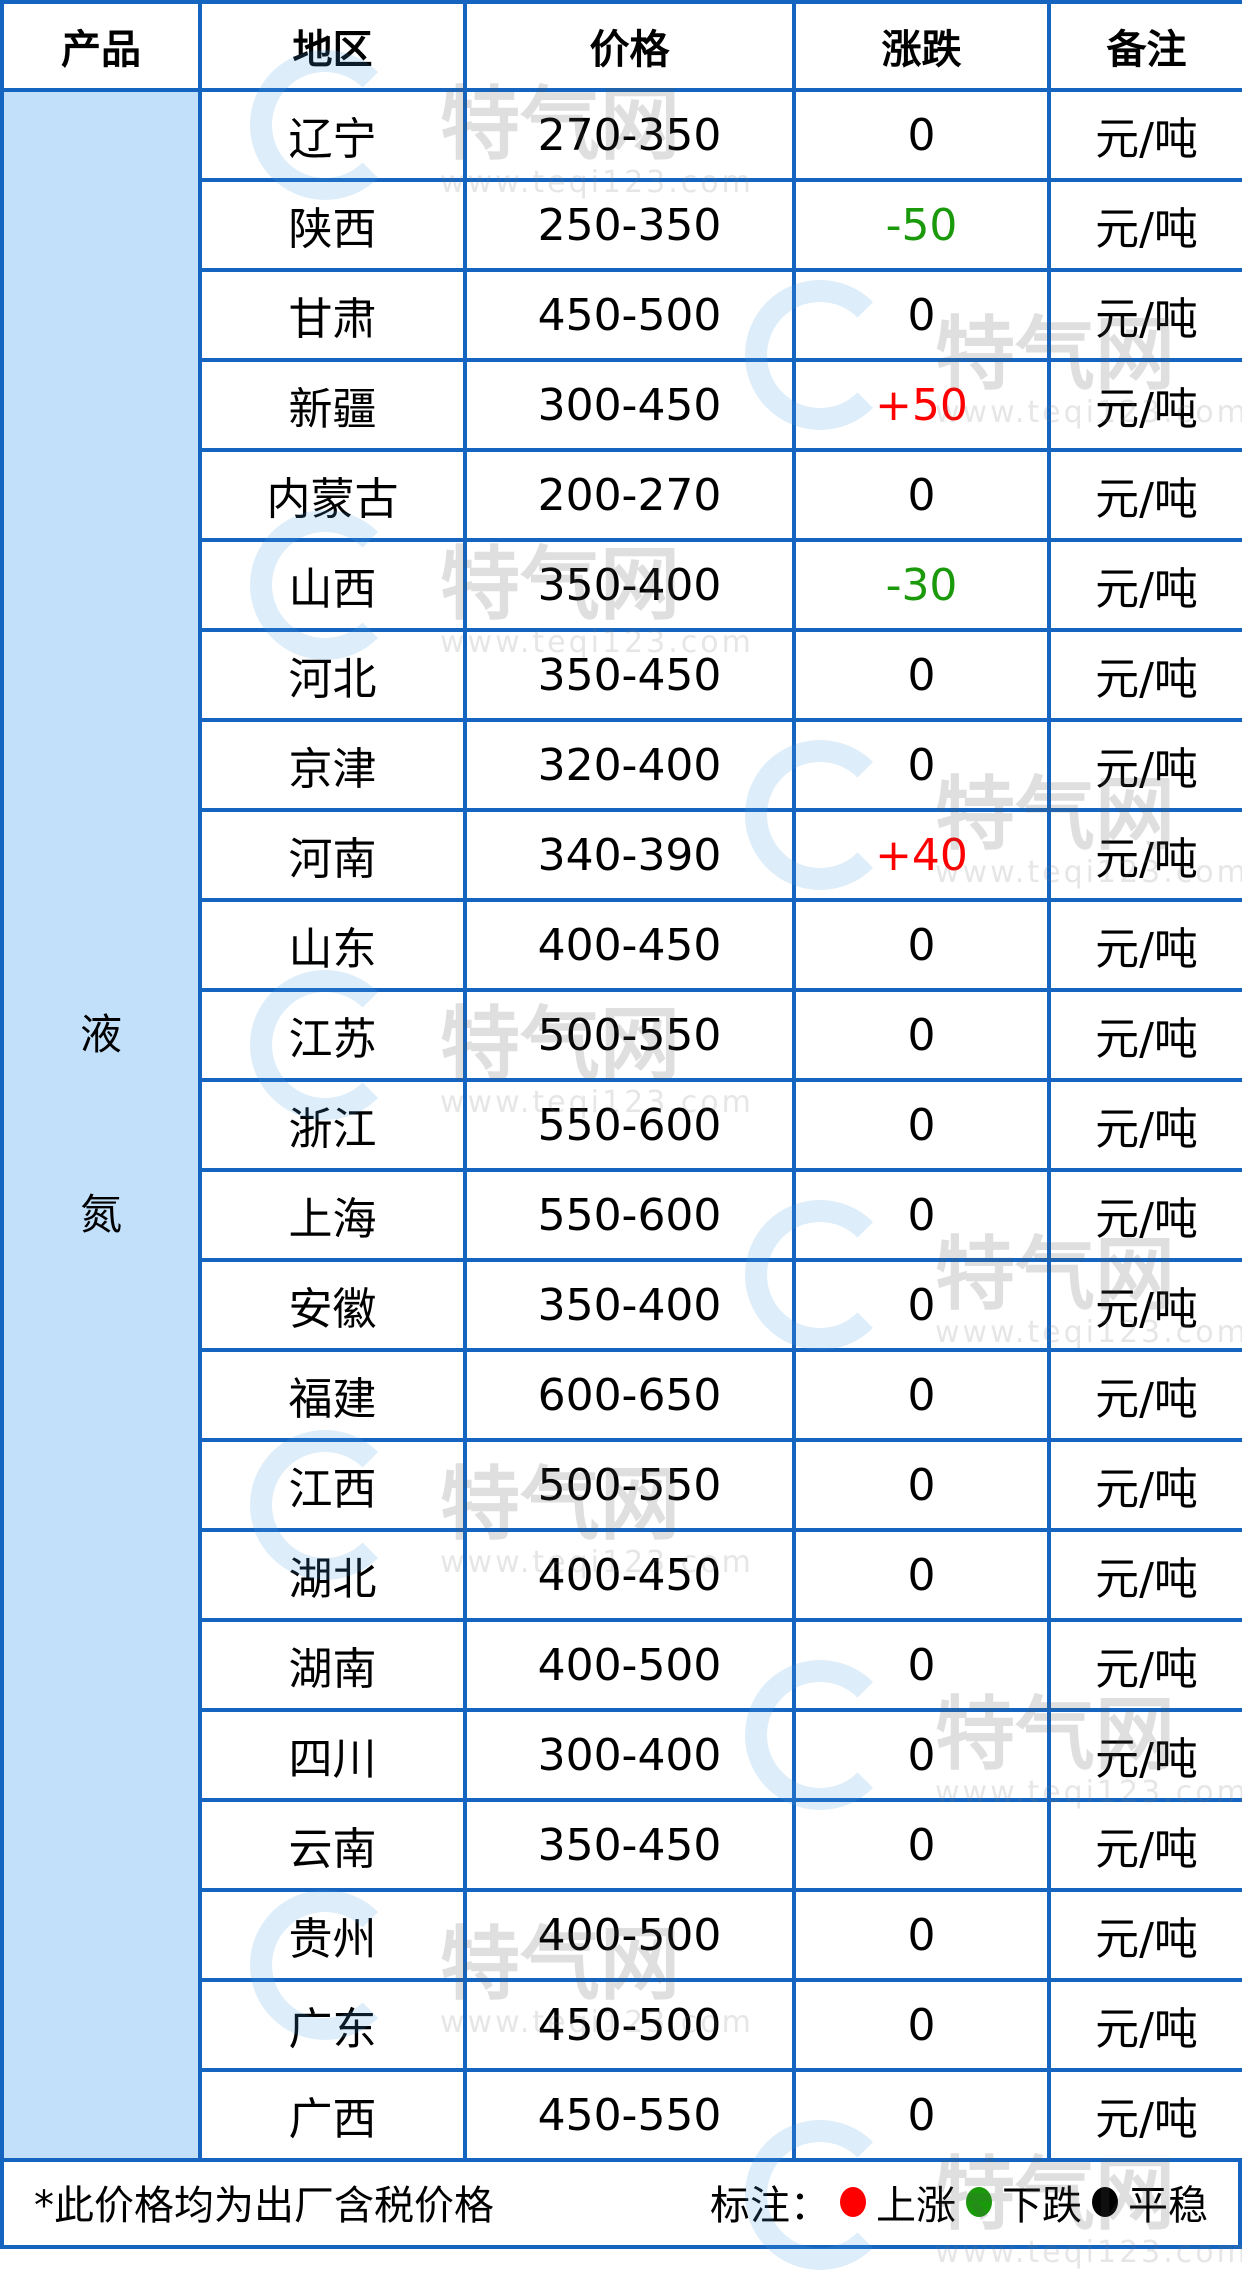 The height and width of the screenshot is (2270, 1242). I want to click on header-product: 产品, so click(101, 46).